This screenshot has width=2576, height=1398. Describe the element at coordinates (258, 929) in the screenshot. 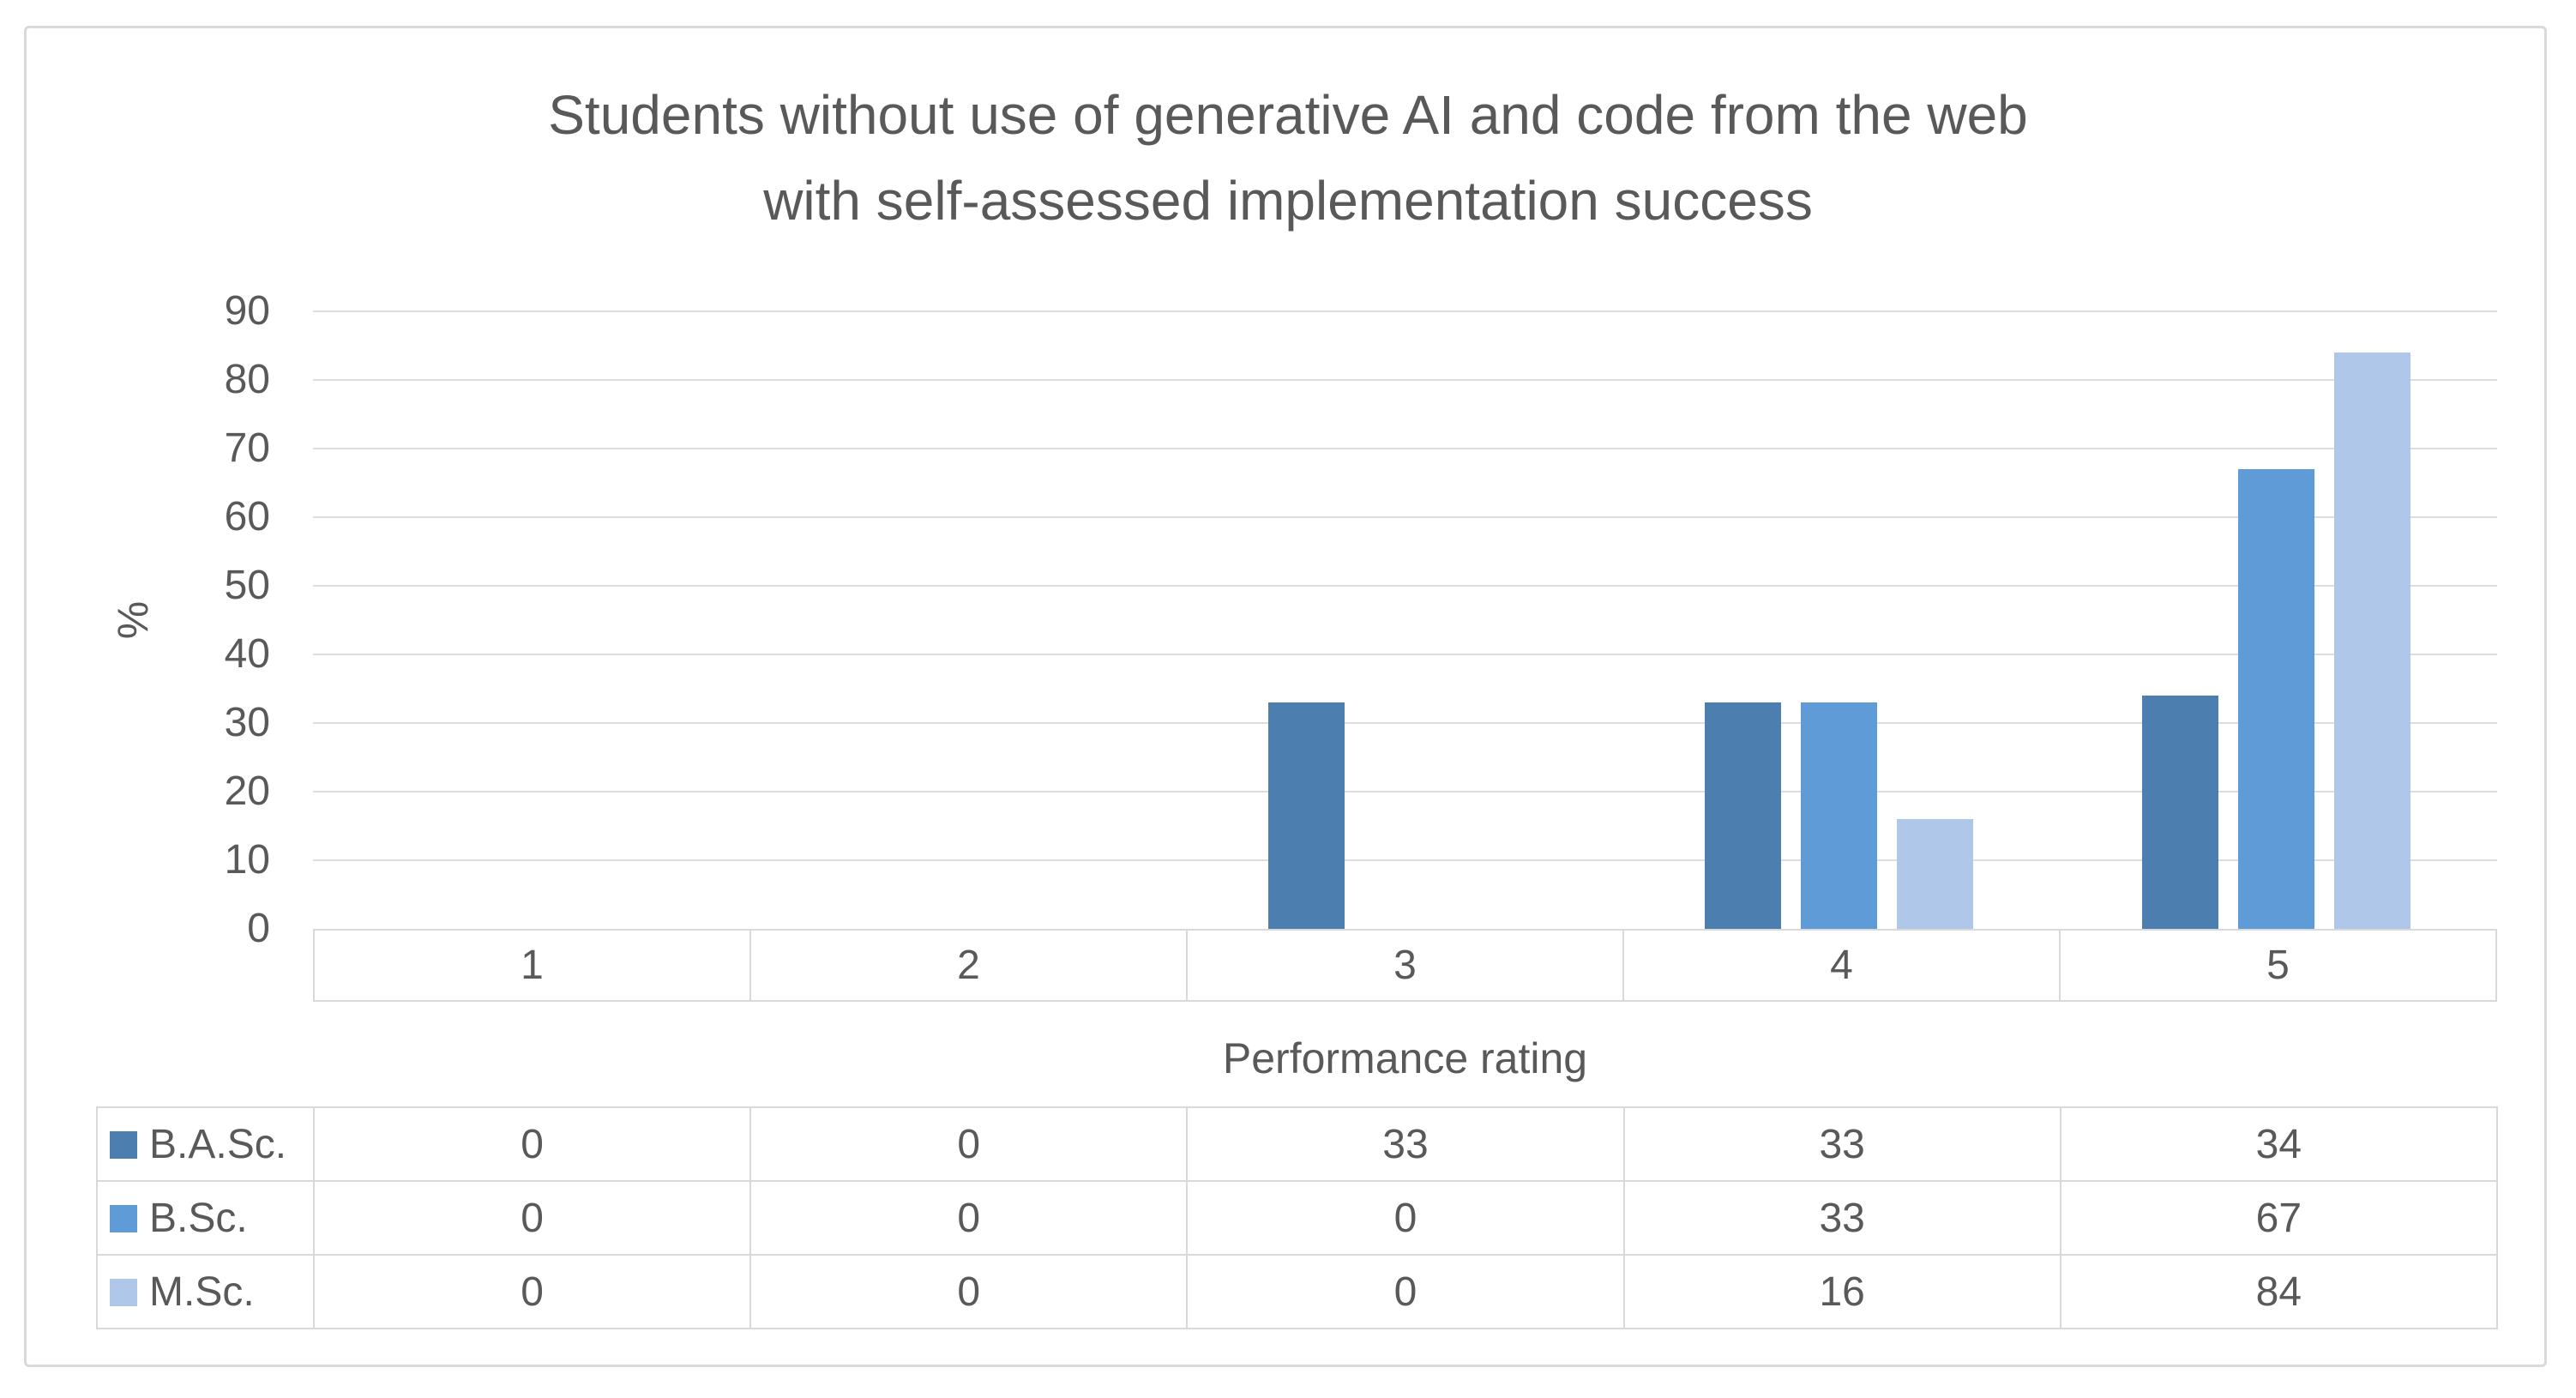

I see `y-tick-label: 0` at that location.